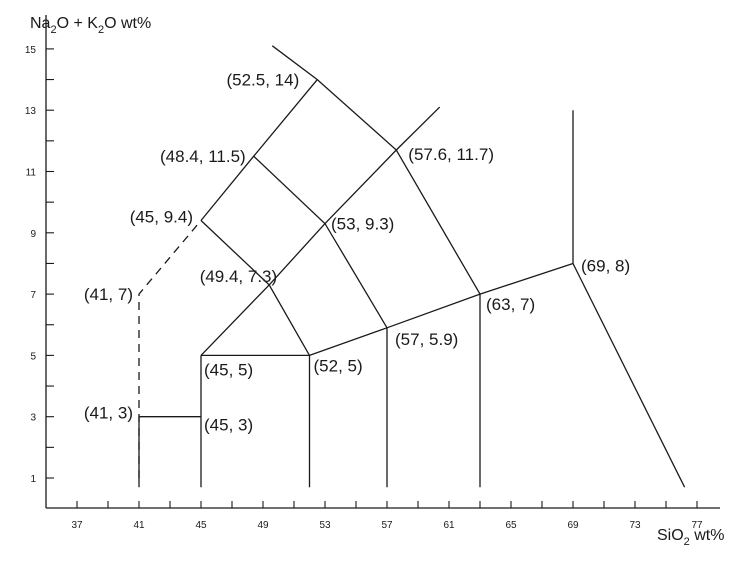  Describe the element at coordinates (170, 349) in the screenshot. I see `dashed-boundary-line` at that location.